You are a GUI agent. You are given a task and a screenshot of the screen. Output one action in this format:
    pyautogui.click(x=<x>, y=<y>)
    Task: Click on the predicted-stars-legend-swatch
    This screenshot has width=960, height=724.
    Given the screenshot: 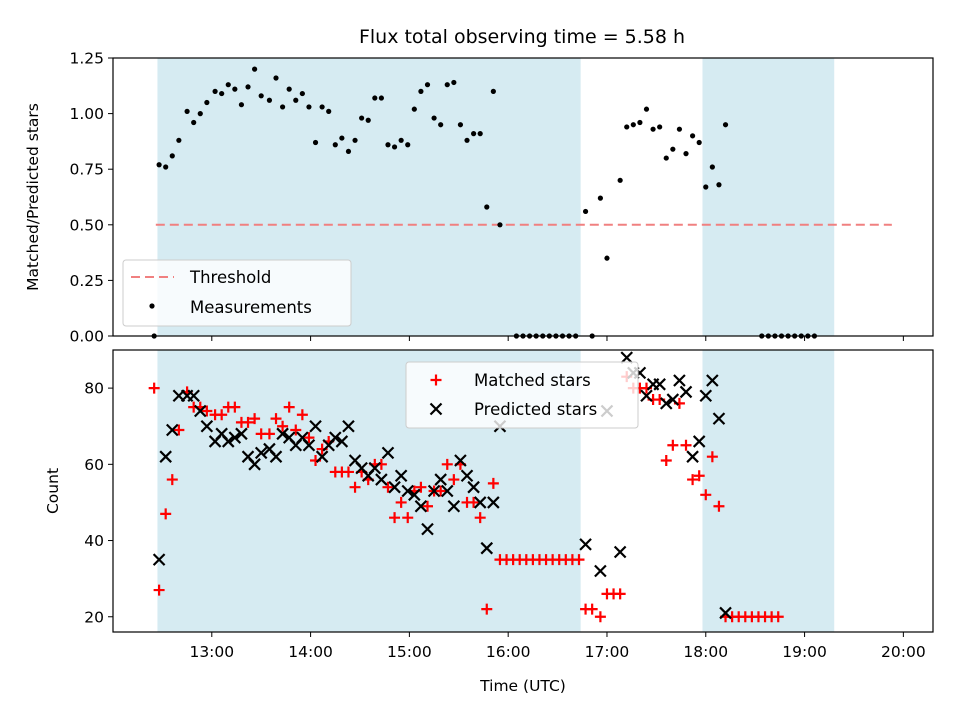 What is the action you would take?
    pyautogui.click(x=436, y=409)
    